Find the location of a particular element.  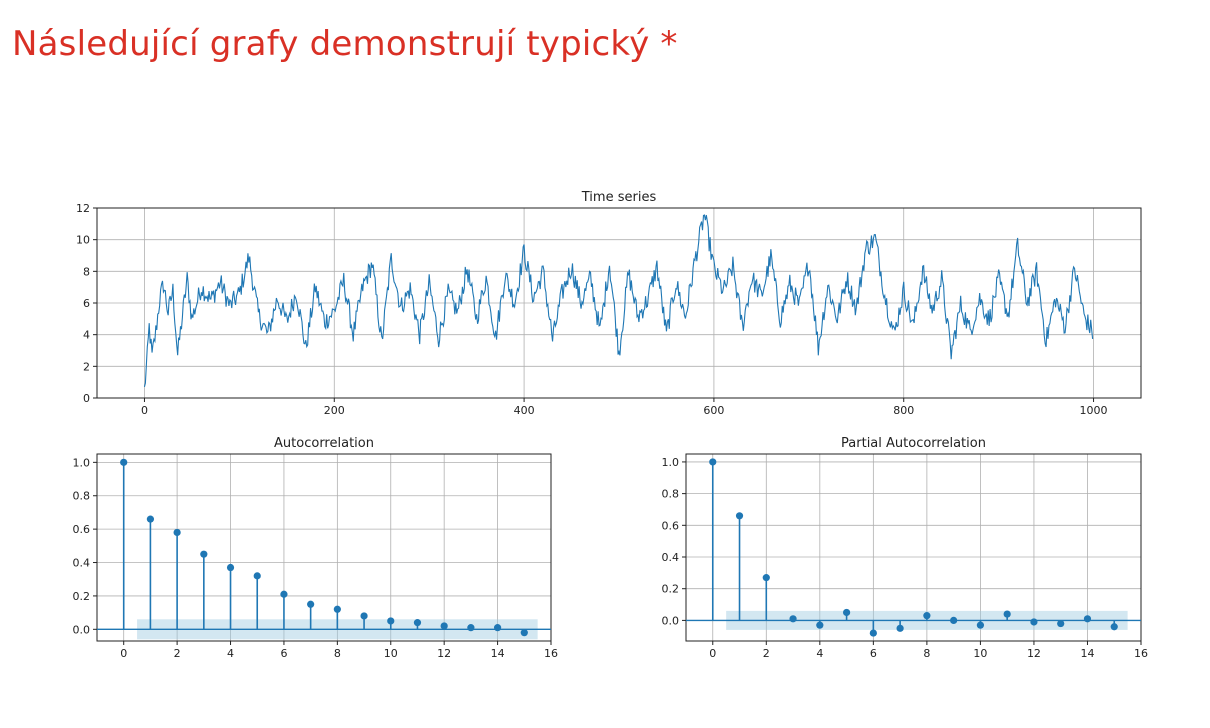

y-tick-label: 2 is located at coordinates (86, 366).